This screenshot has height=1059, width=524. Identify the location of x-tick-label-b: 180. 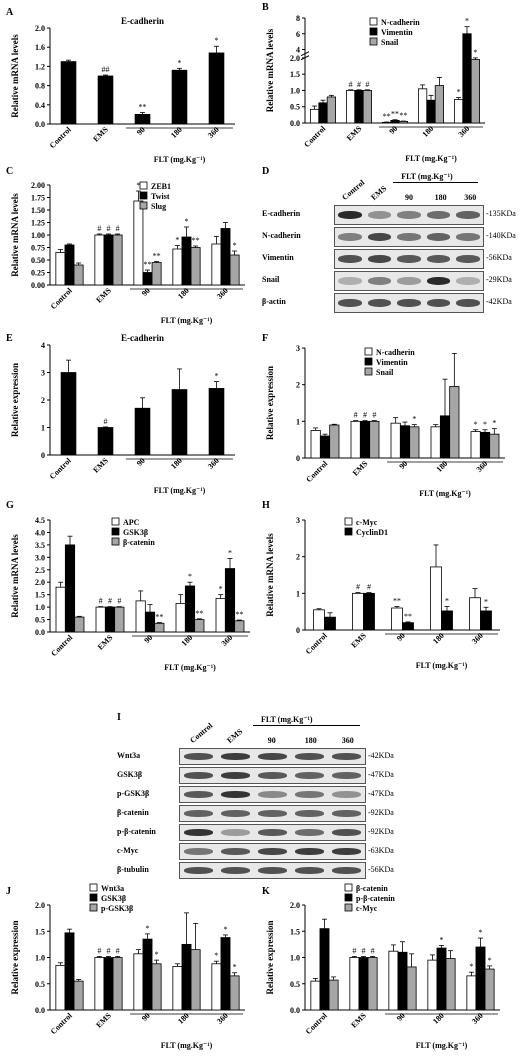
(428, 131).